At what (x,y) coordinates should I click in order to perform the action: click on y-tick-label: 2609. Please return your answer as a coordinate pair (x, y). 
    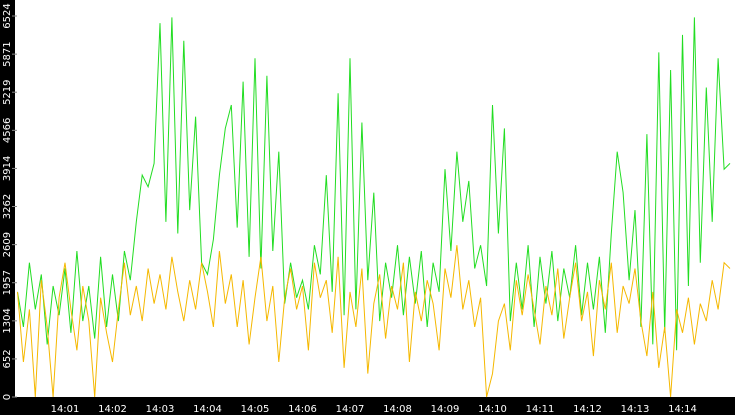
    Looking at the image, I should click on (7, 244).